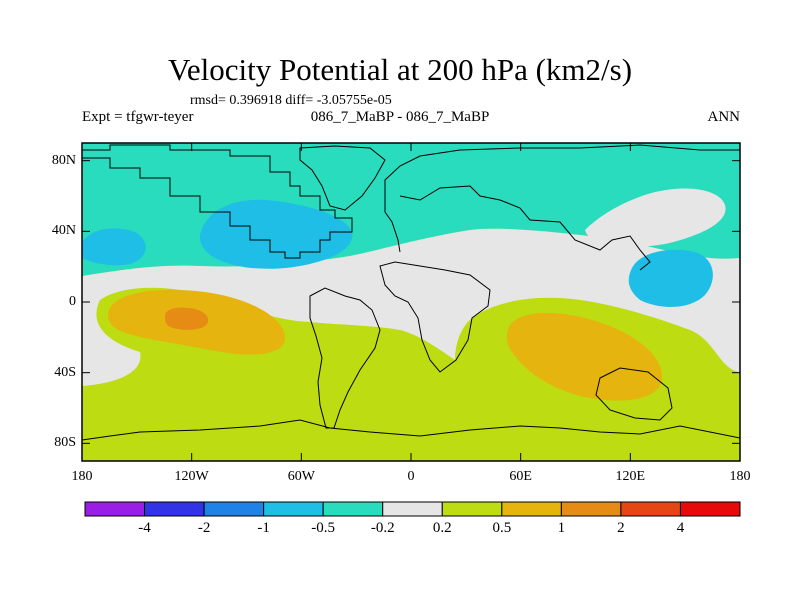 Image resolution: width=800 pixels, height=600 pixels. Describe the element at coordinates (562, 207) in the screenshot. I see `coastline-eurasia` at that location.